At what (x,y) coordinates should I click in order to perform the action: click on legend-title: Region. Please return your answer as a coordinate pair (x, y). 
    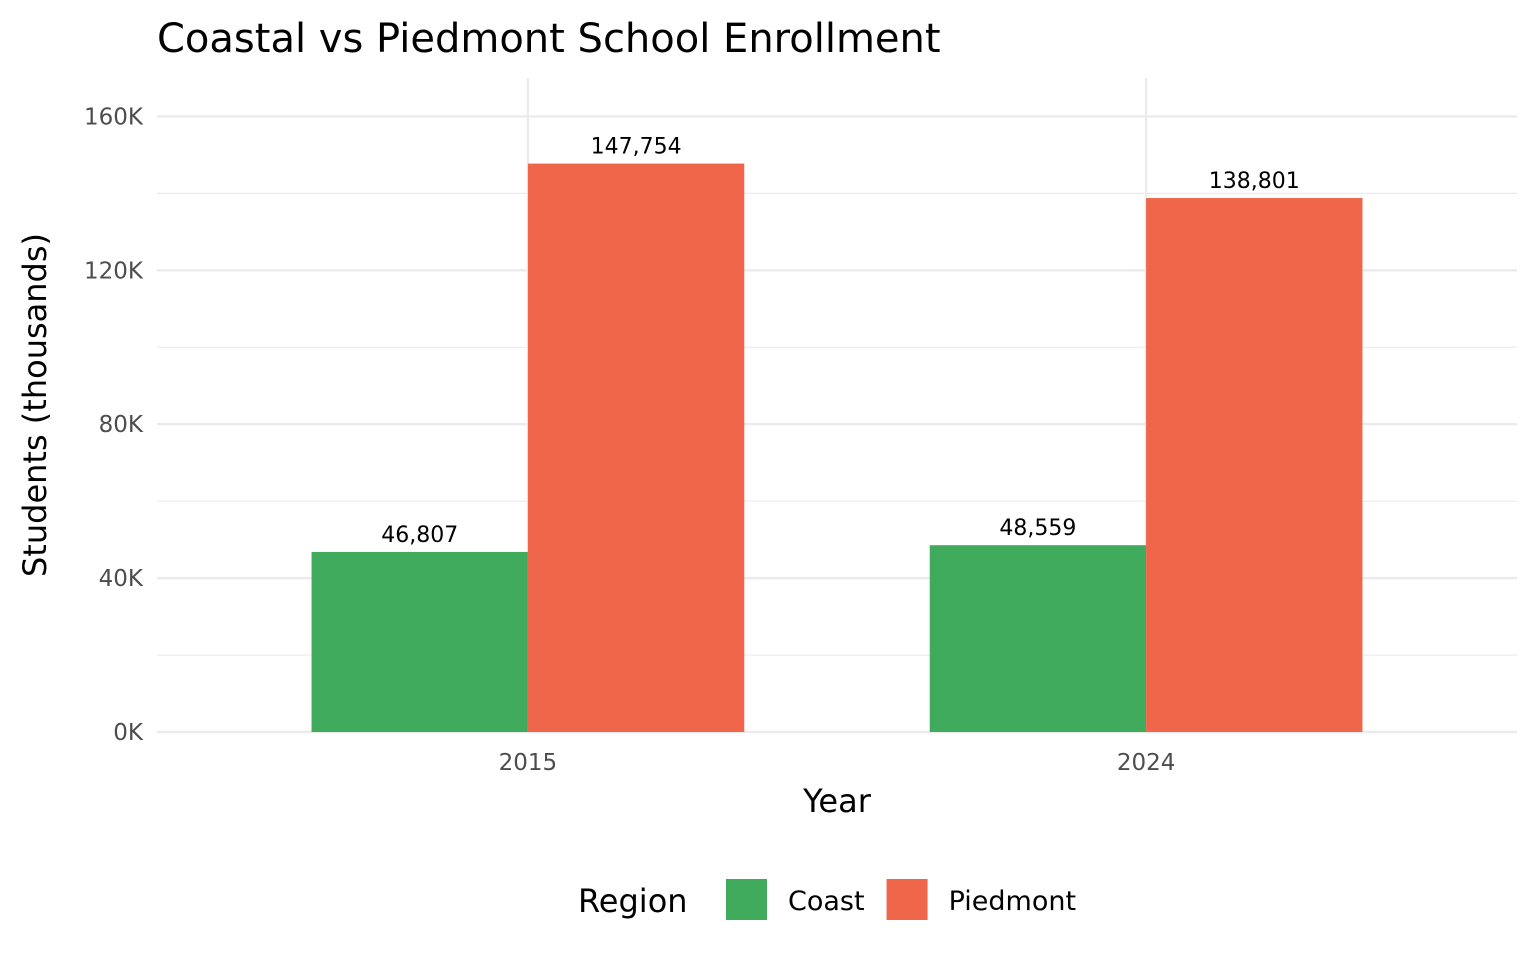
    Looking at the image, I should click on (633, 901).